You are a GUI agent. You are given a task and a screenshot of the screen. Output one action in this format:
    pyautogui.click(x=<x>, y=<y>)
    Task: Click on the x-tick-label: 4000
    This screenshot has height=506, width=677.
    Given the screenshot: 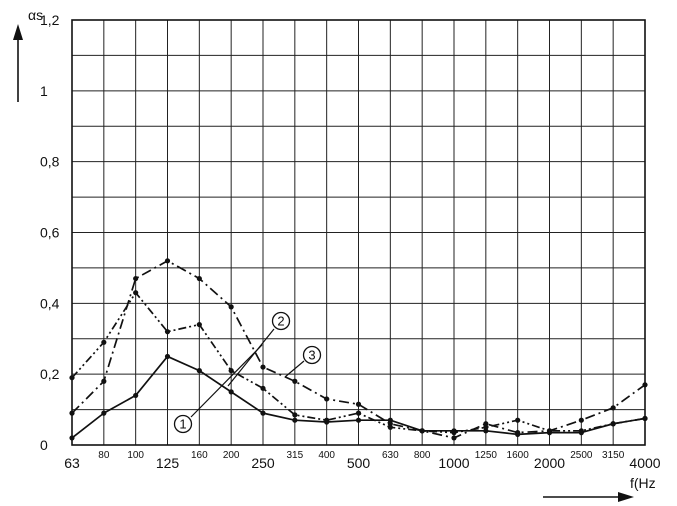 What is the action you would take?
    pyautogui.click(x=644, y=463)
    